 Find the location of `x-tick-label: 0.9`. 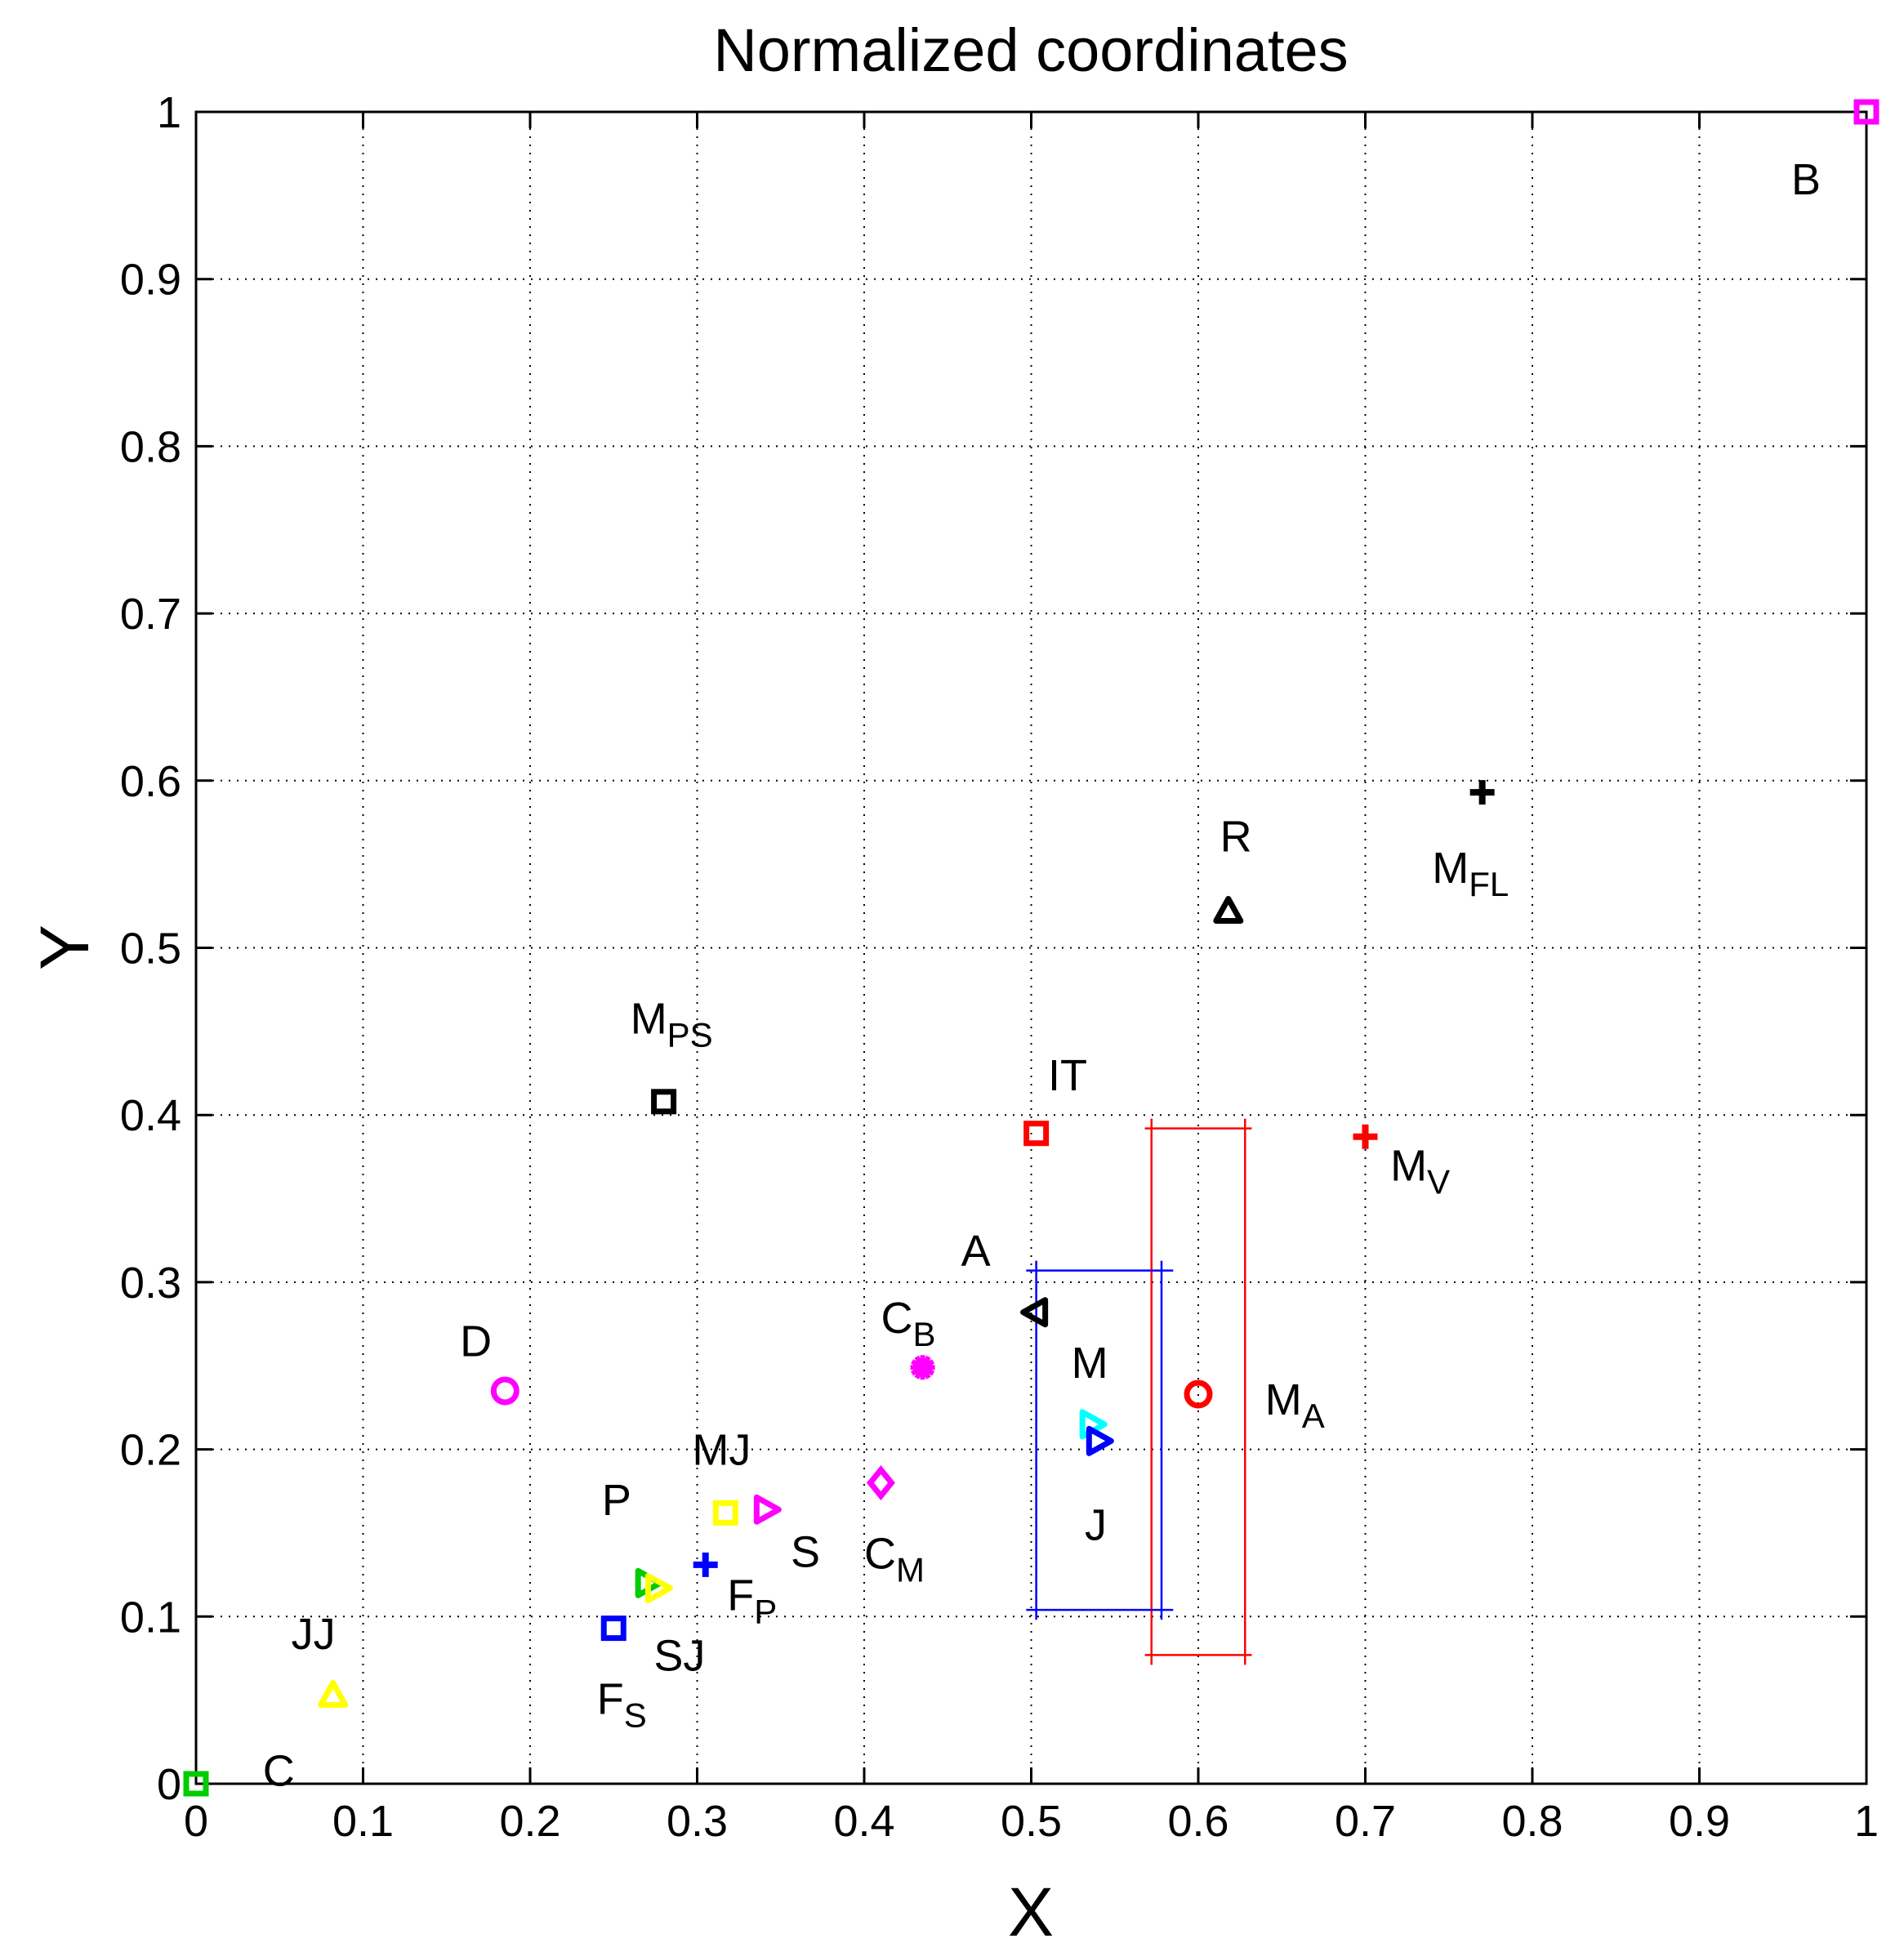

x-tick-label: 0.9 is located at coordinates (1700, 1821).